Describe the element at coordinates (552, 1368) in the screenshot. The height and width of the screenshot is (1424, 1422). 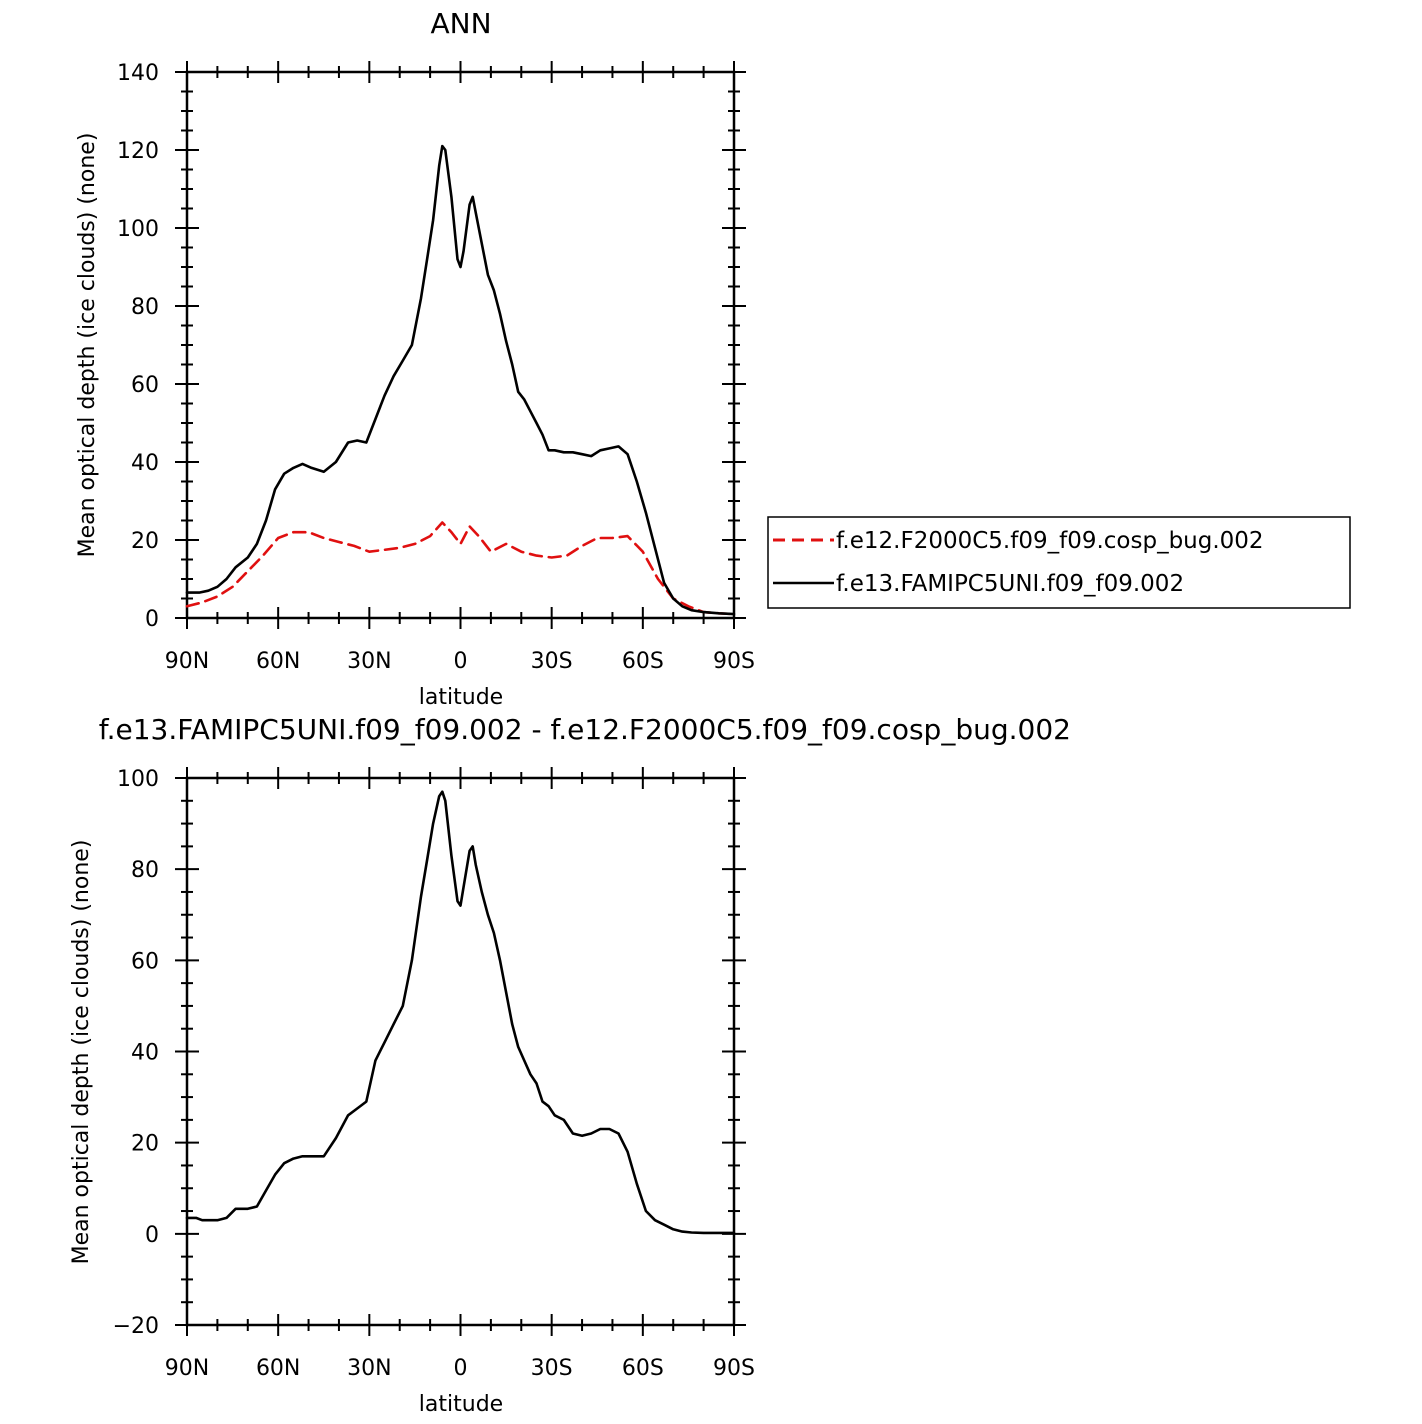
I see `bottom-x-tick-label: 30S` at that location.